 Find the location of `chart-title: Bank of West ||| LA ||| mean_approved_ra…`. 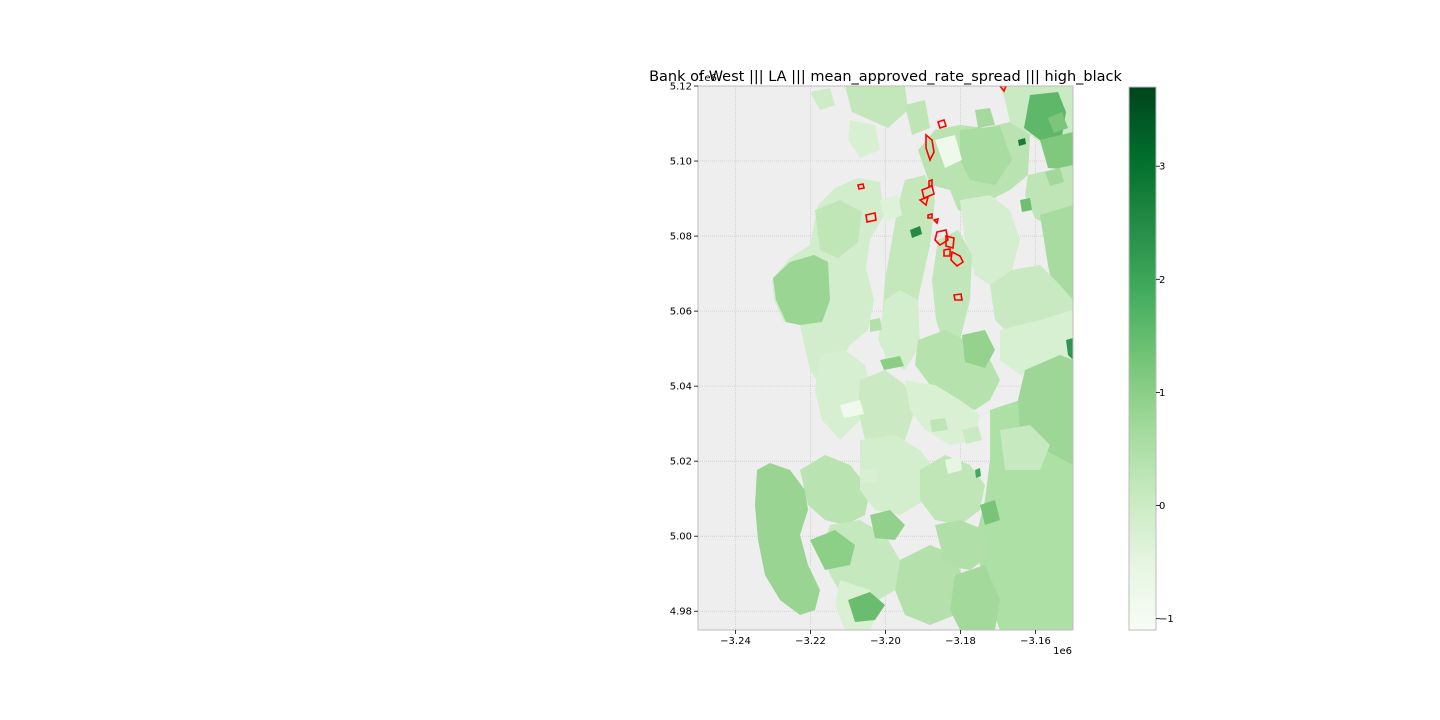

chart-title: Bank of West ||| LA ||| mean_approved_ra… is located at coordinates (885, 77).